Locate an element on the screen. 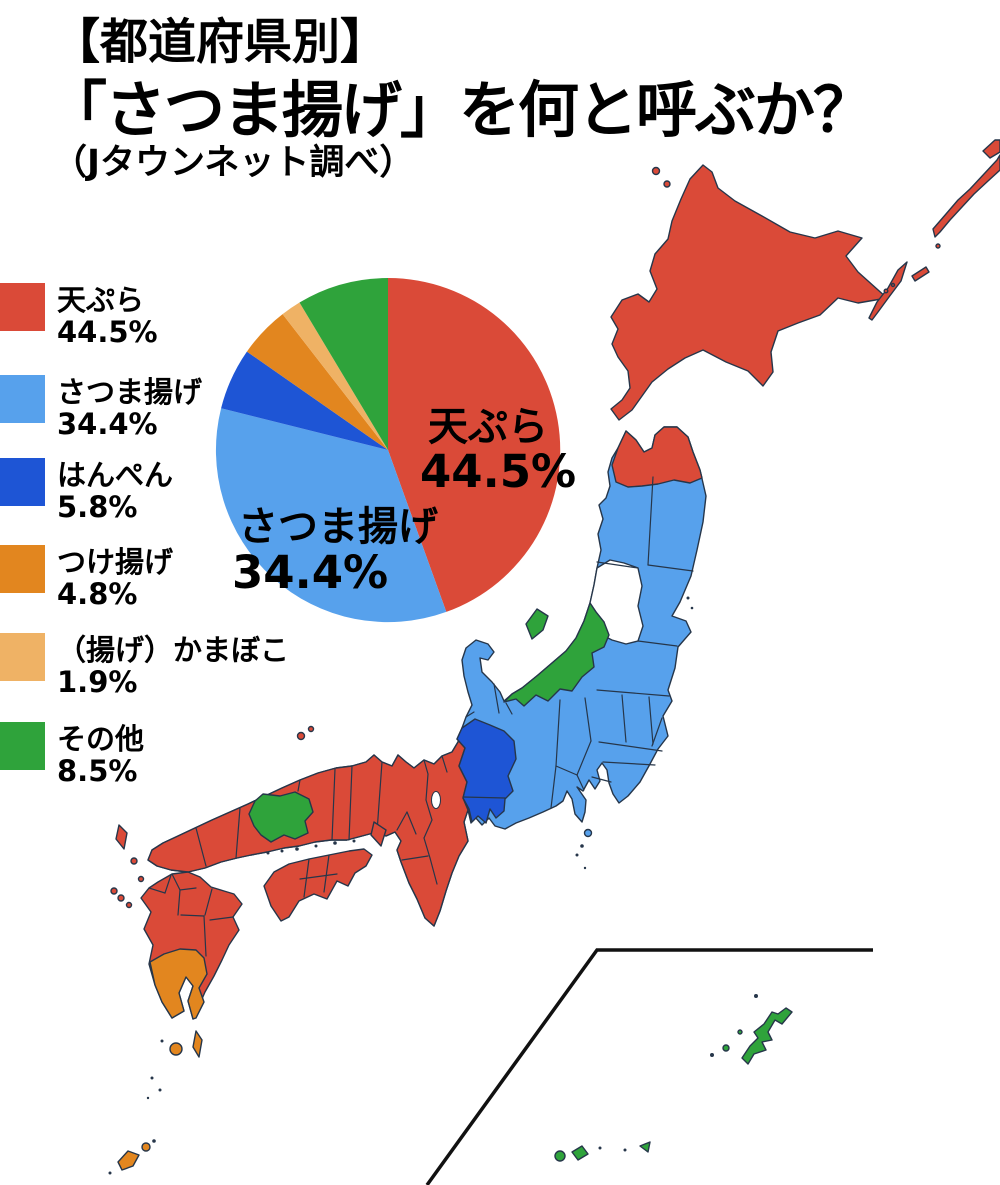 The image size is (1000, 1185). map-region-kuril-islands is located at coordinates (934, 230).